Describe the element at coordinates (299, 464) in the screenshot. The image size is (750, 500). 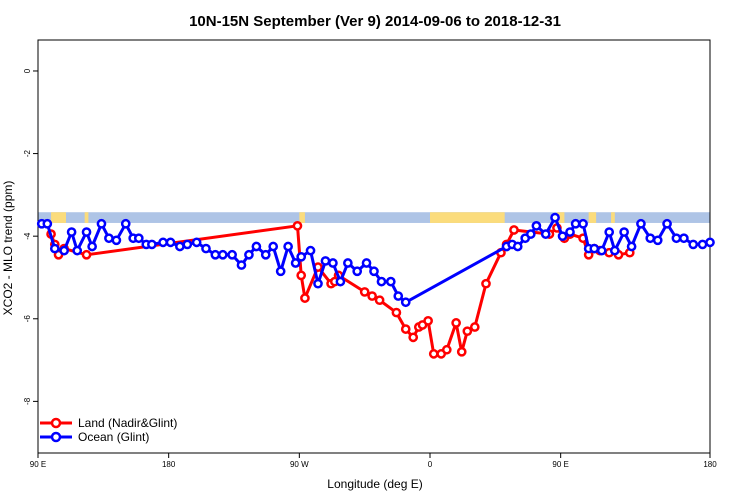
I see `x-tick-label: 90 W` at that location.